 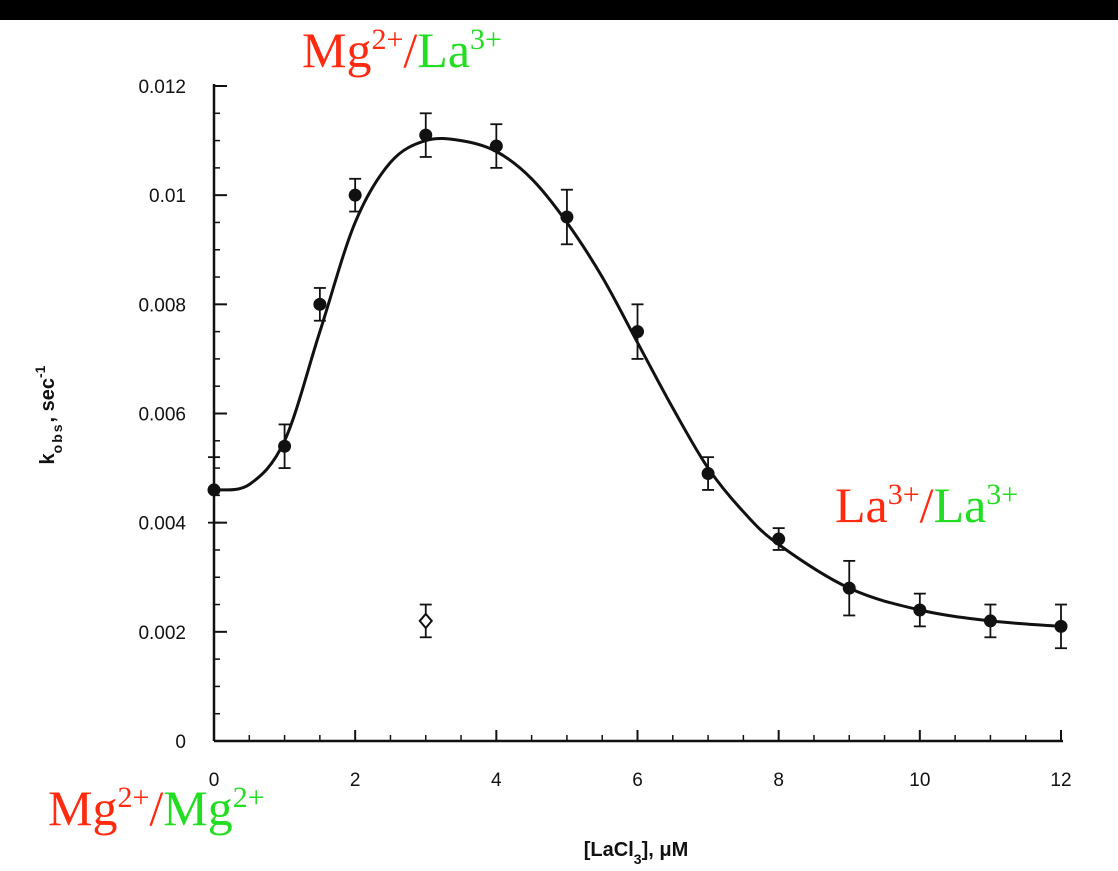 I want to click on x-tick-label: 4, so click(x=496, y=780).